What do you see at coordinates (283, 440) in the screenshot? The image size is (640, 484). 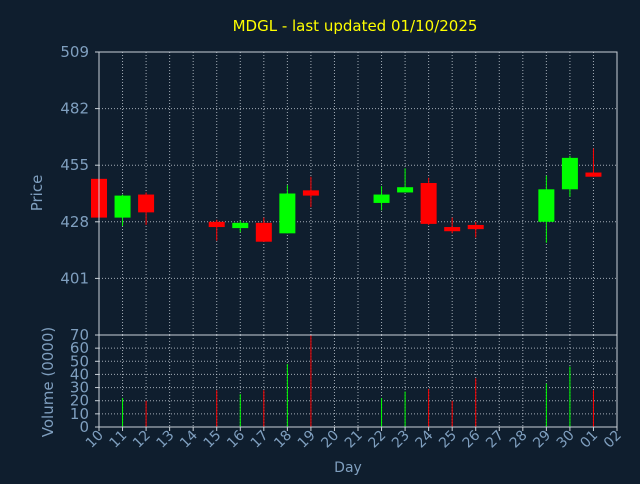 I see `x-tick-label: 18` at bounding box center [283, 440].